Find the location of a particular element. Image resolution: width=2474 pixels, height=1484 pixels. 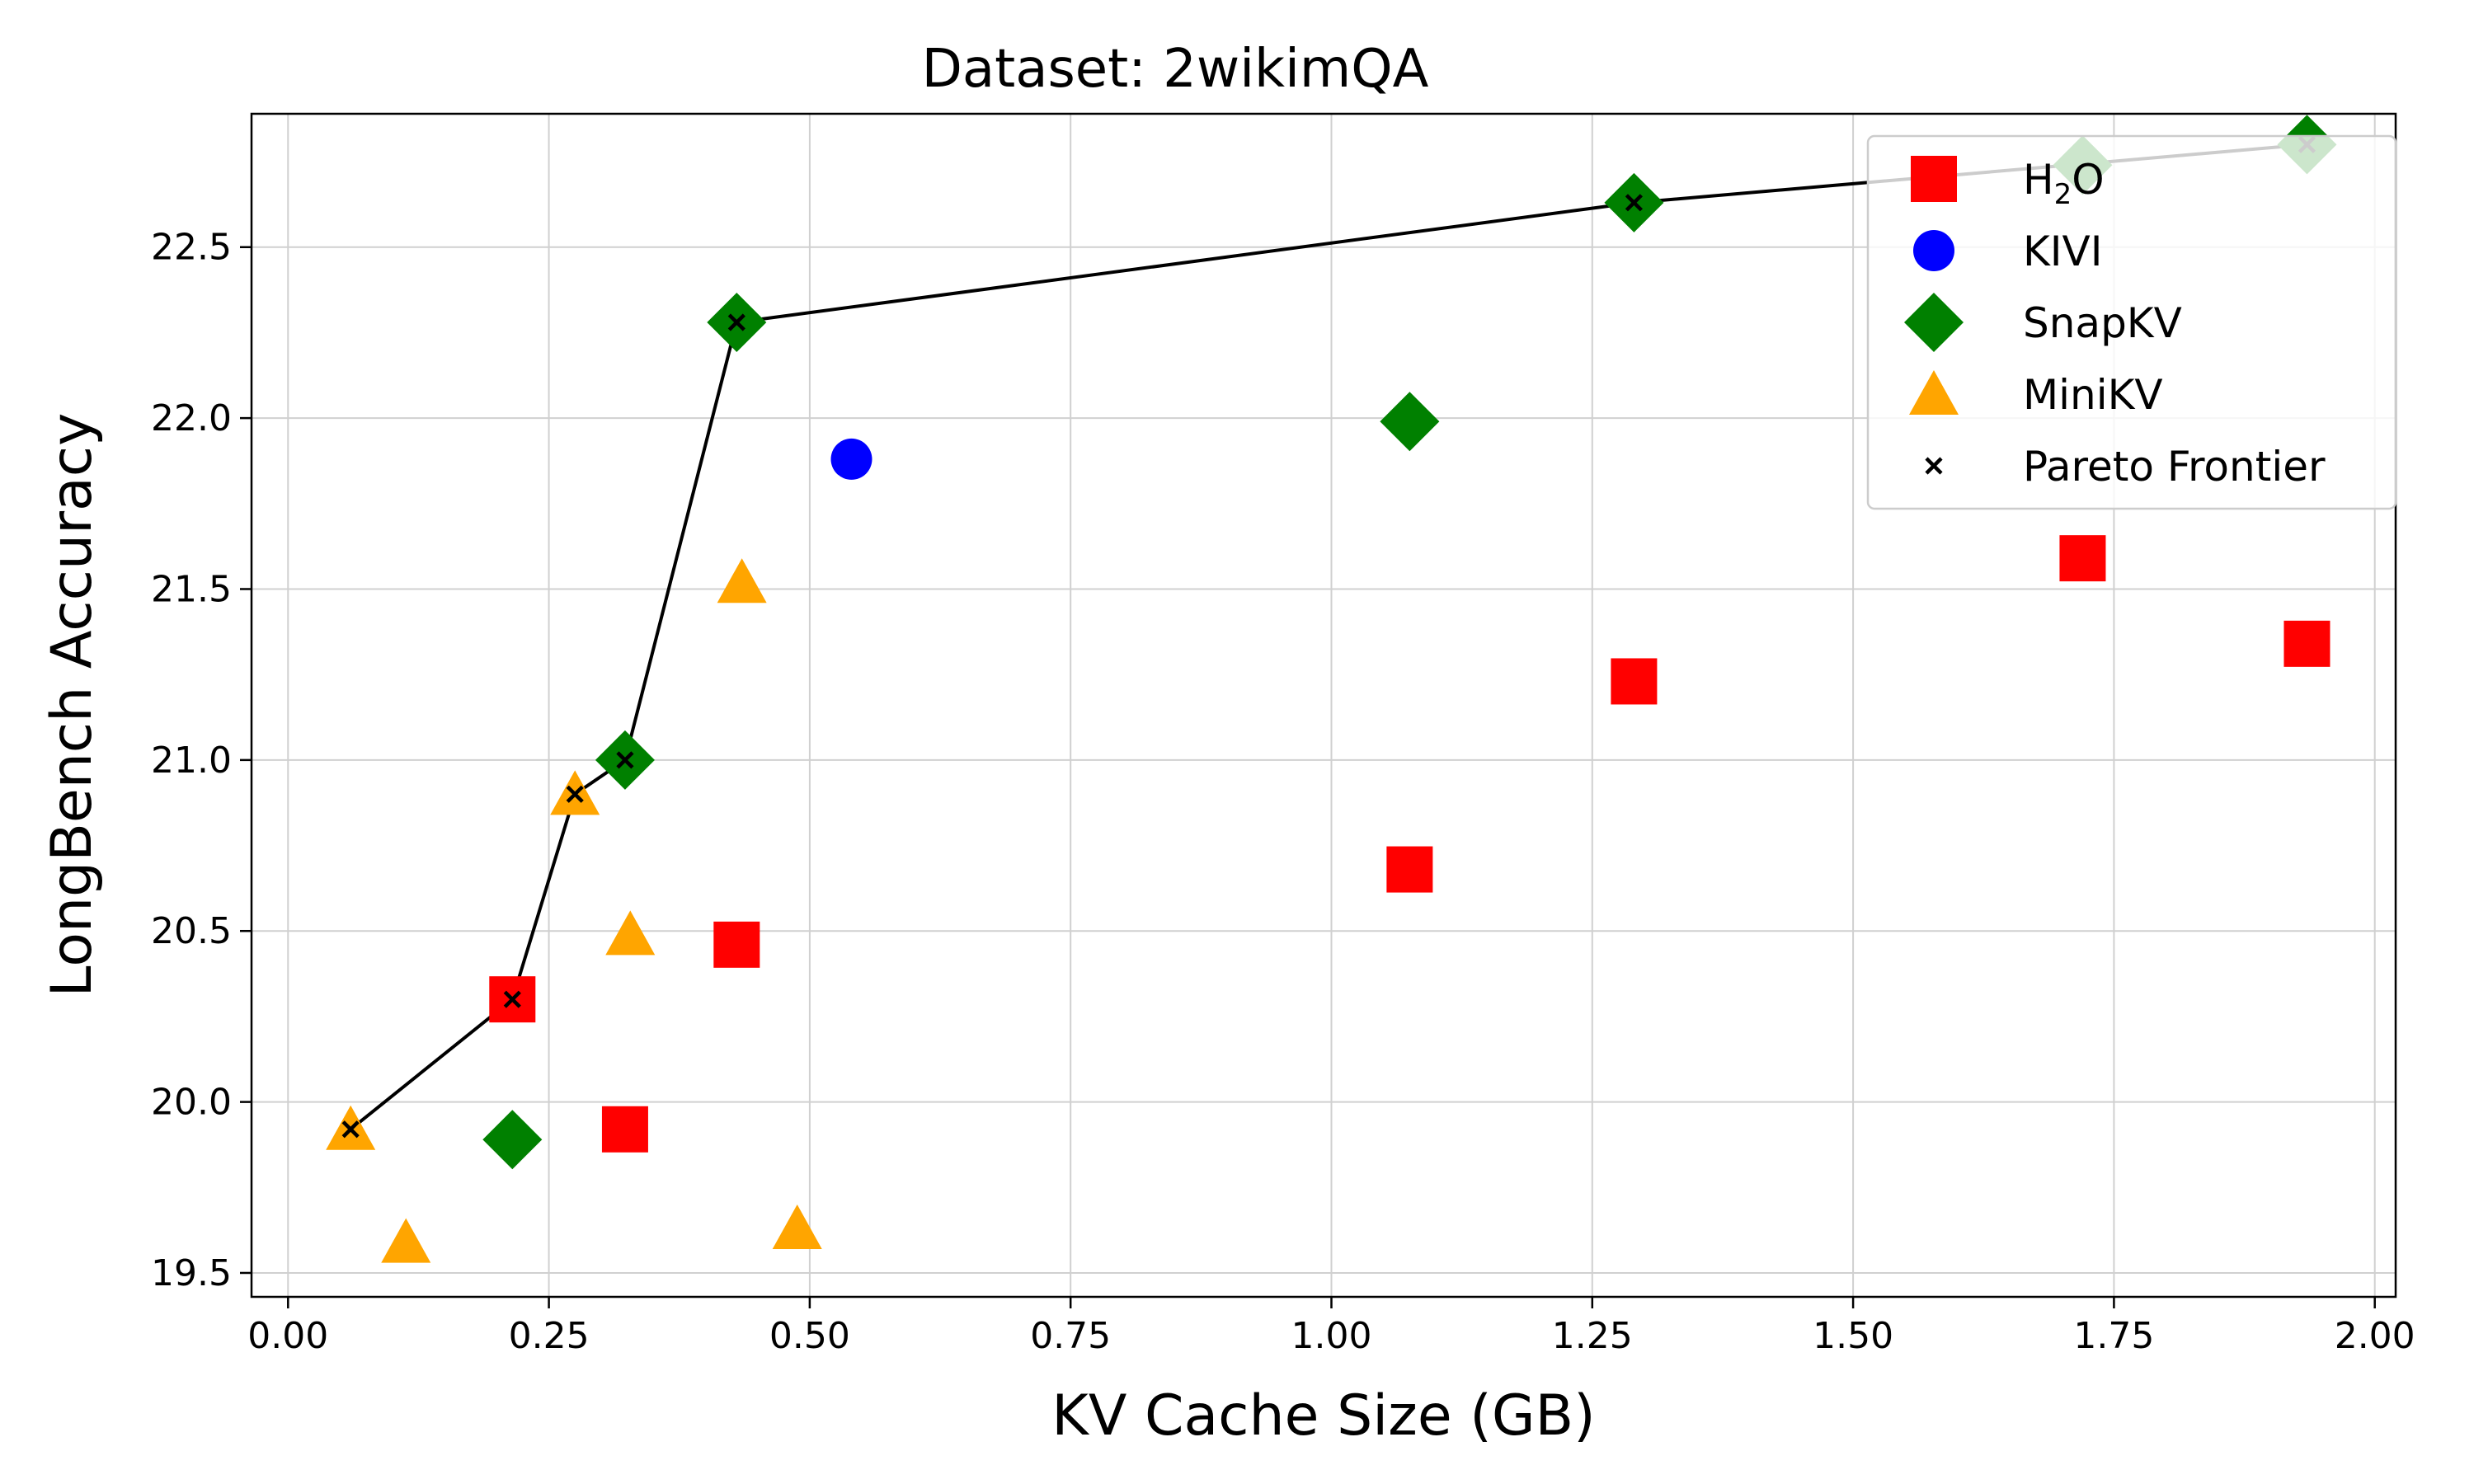

legend-marker-ho is located at coordinates (1934, 179).